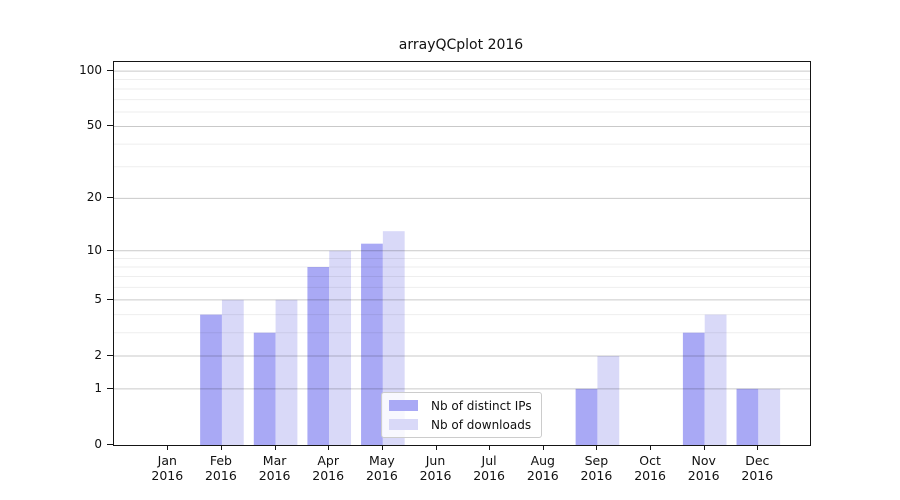 The height and width of the screenshot is (500, 900). What do you see at coordinates (274, 468) in the screenshot?
I see `x-axis-label-mar: Mar 2016` at bounding box center [274, 468].